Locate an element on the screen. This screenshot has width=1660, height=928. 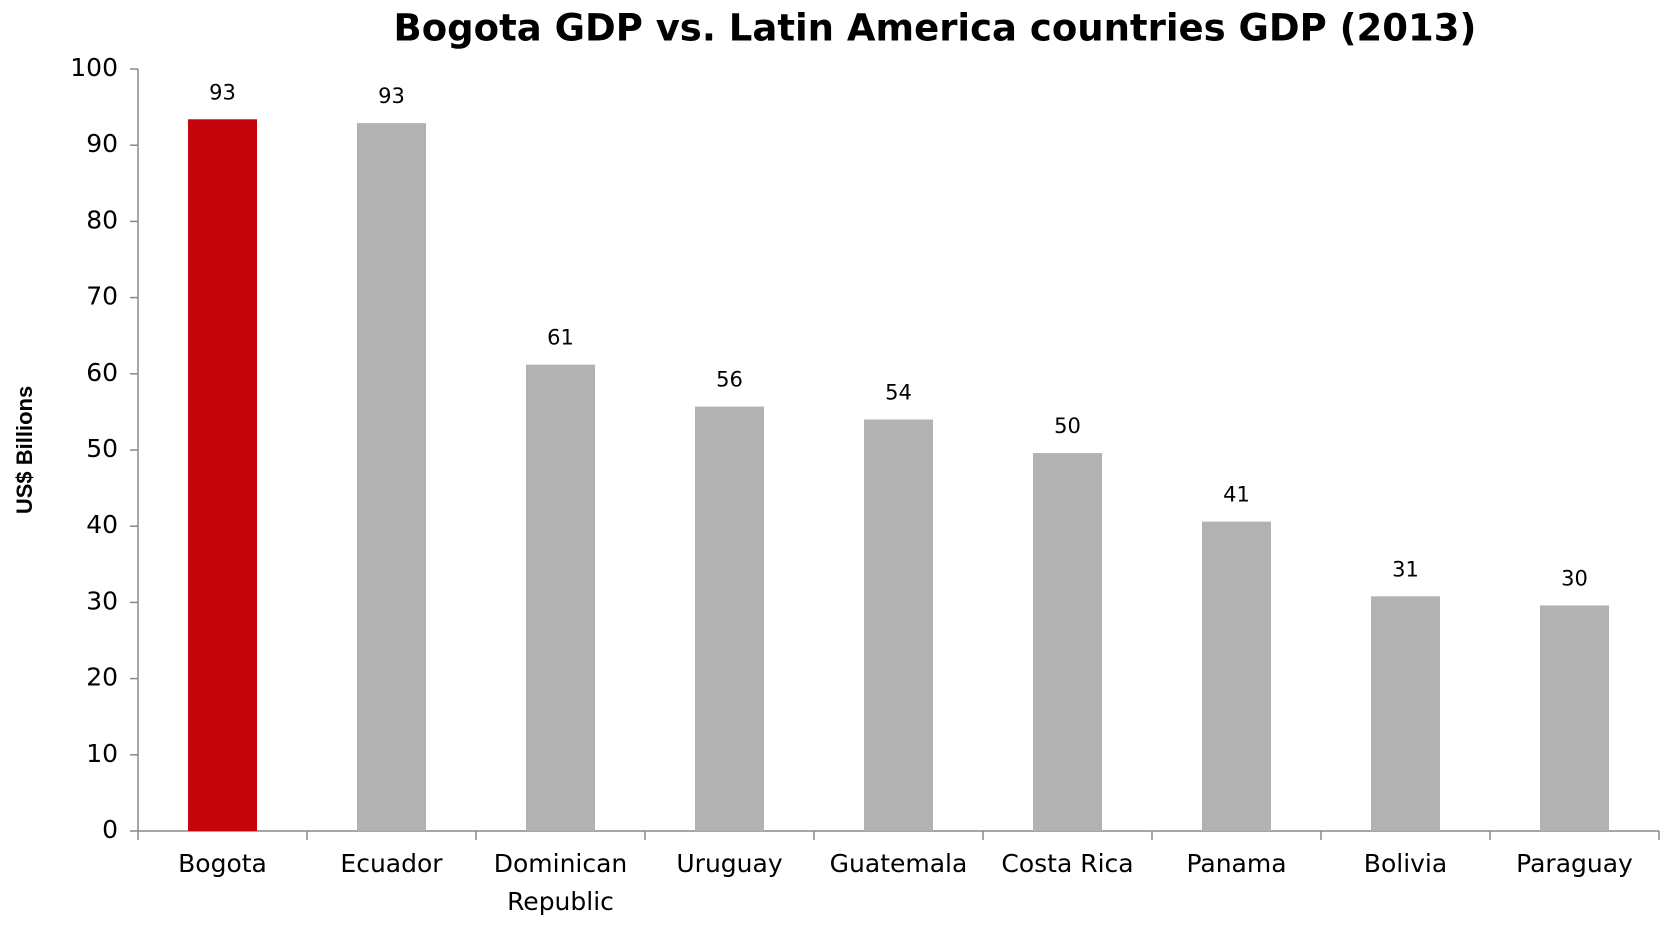
y-tick-label: 40 is located at coordinates (102, 524).